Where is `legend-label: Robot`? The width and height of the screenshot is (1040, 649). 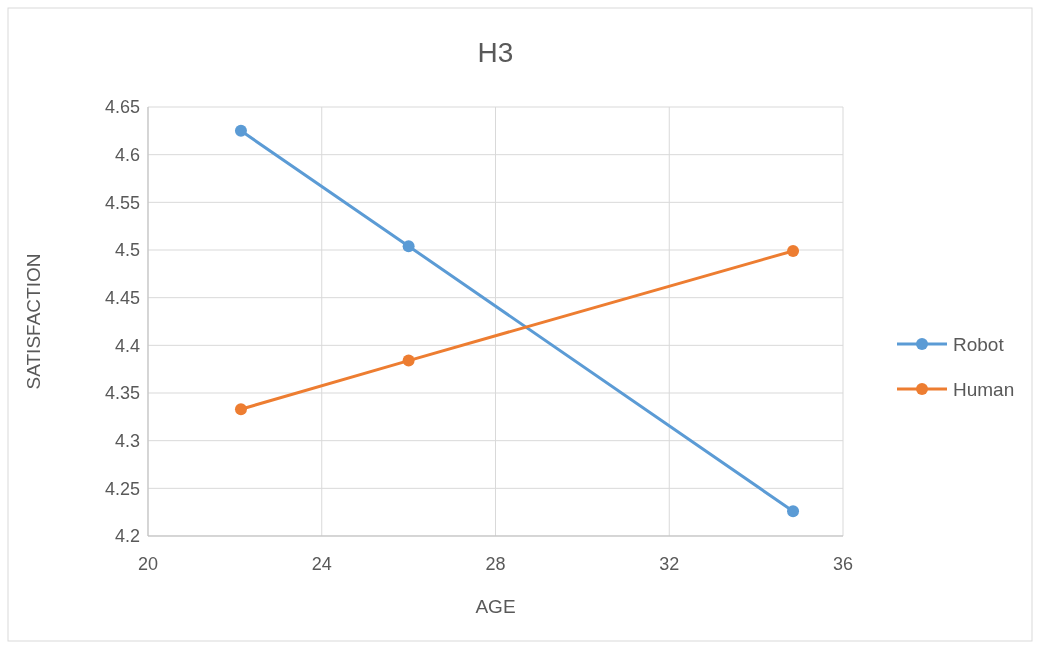
legend-label: Robot is located at coordinates (979, 344).